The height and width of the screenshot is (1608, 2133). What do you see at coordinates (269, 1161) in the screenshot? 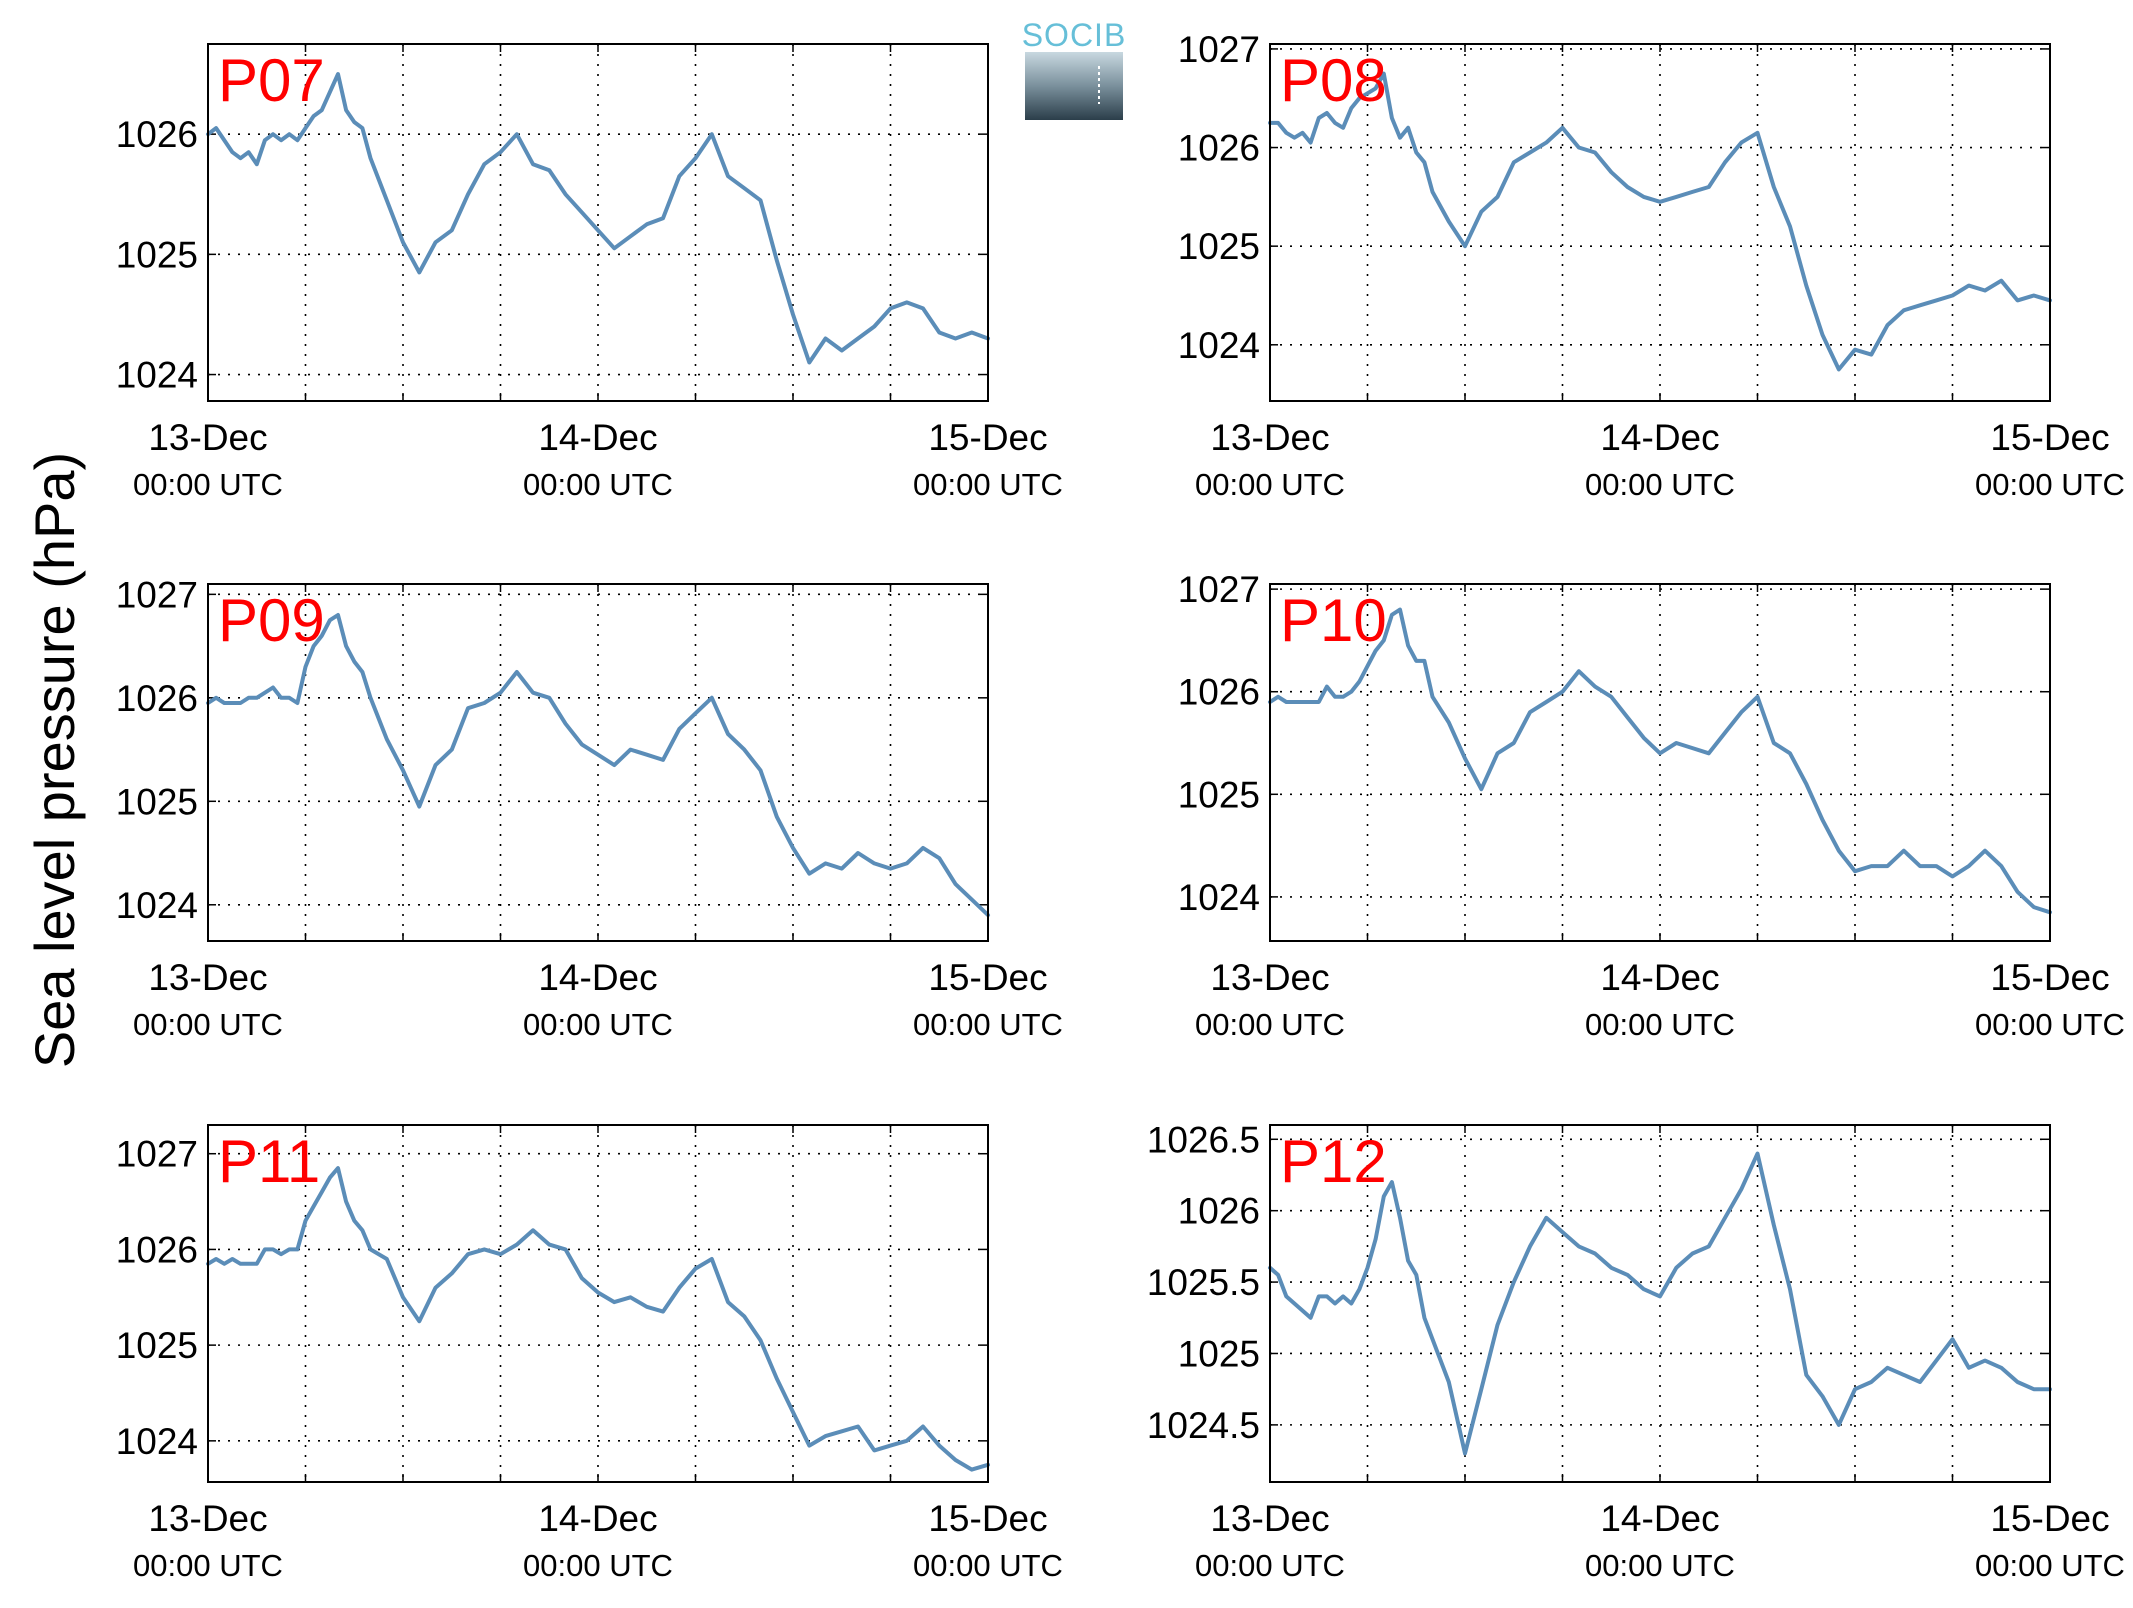
I see `panel-title: P11` at bounding box center [269, 1161].